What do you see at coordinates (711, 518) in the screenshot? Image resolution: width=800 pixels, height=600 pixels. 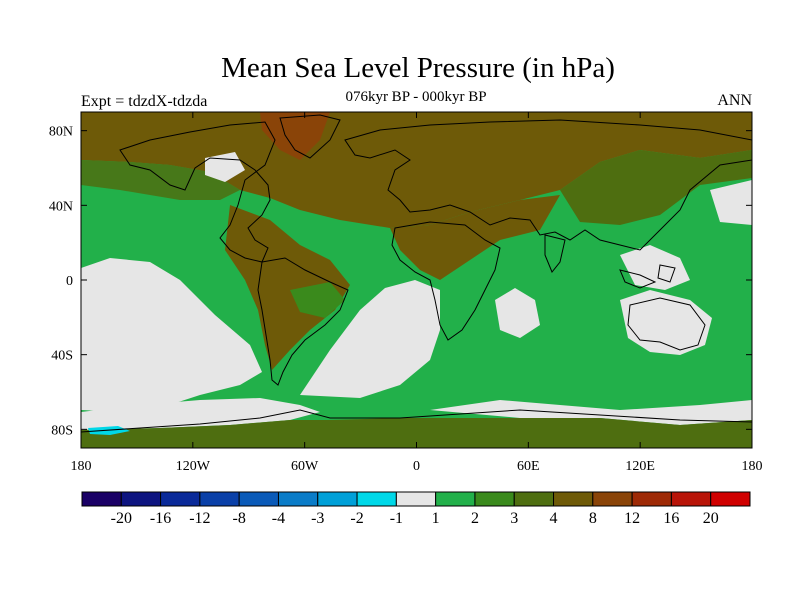 I see `colorbar-label: 20` at bounding box center [711, 518].